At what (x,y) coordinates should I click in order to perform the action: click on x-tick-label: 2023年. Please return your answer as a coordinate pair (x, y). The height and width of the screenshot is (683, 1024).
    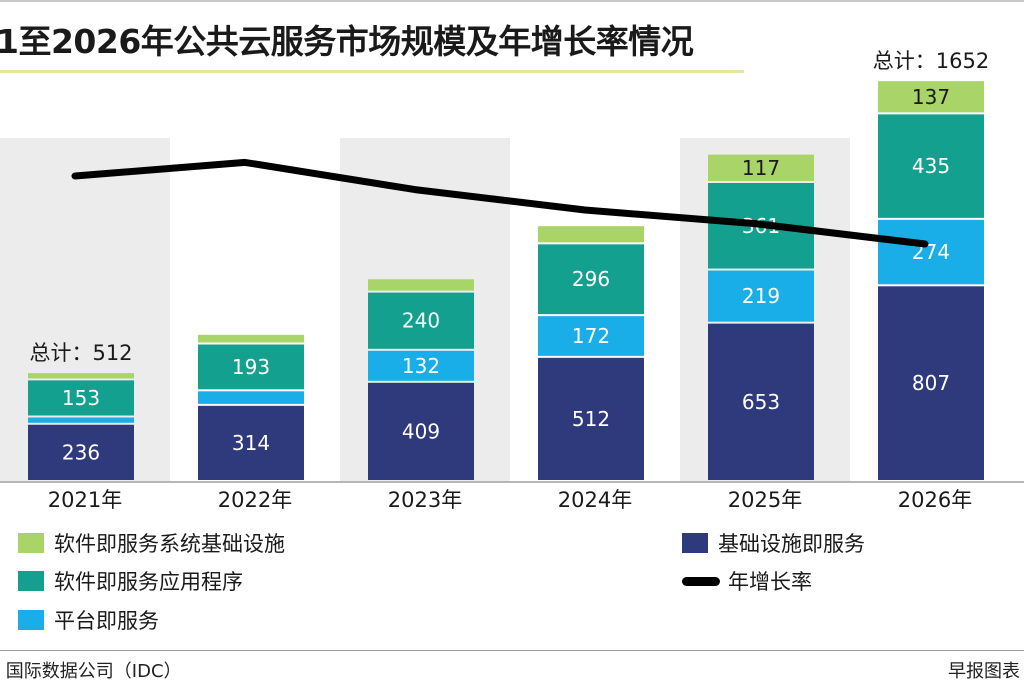
    Looking at the image, I should click on (425, 500).